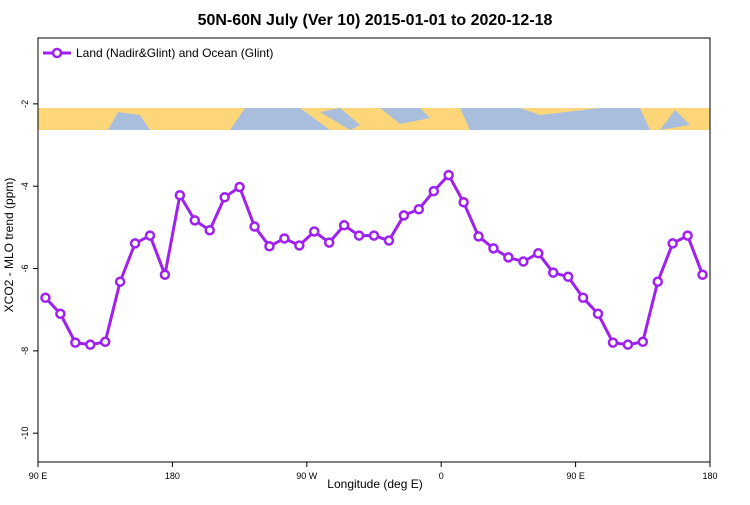 This screenshot has width=750, height=505. Describe the element at coordinates (9, 245) in the screenshot. I see `y-axis-label: XCO2 - MLO trend (ppm)` at that location.